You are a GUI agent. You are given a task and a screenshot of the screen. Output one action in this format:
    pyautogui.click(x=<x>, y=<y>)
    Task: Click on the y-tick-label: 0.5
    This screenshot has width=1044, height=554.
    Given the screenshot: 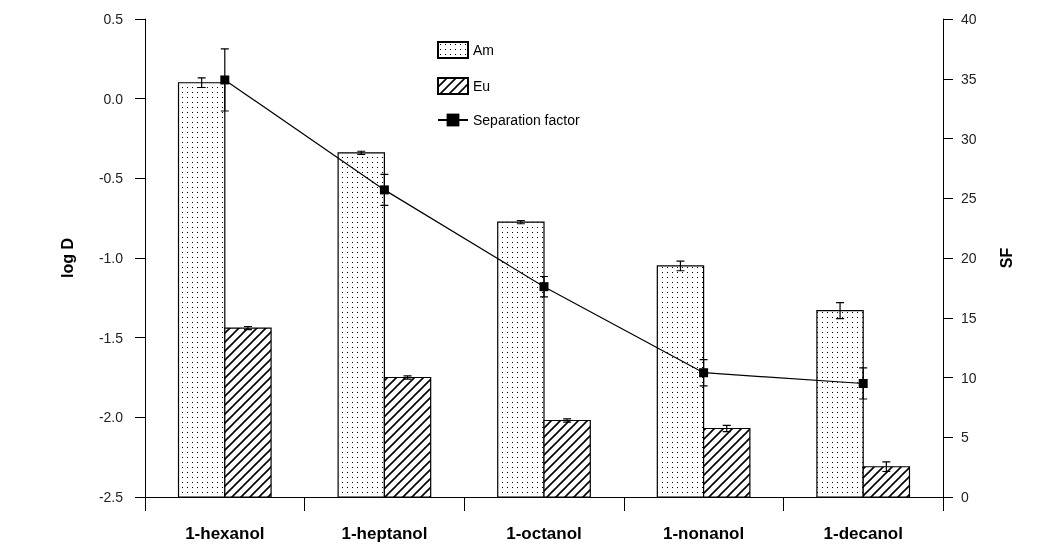 What is the action you would take?
    pyautogui.click(x=113, y=19)
    